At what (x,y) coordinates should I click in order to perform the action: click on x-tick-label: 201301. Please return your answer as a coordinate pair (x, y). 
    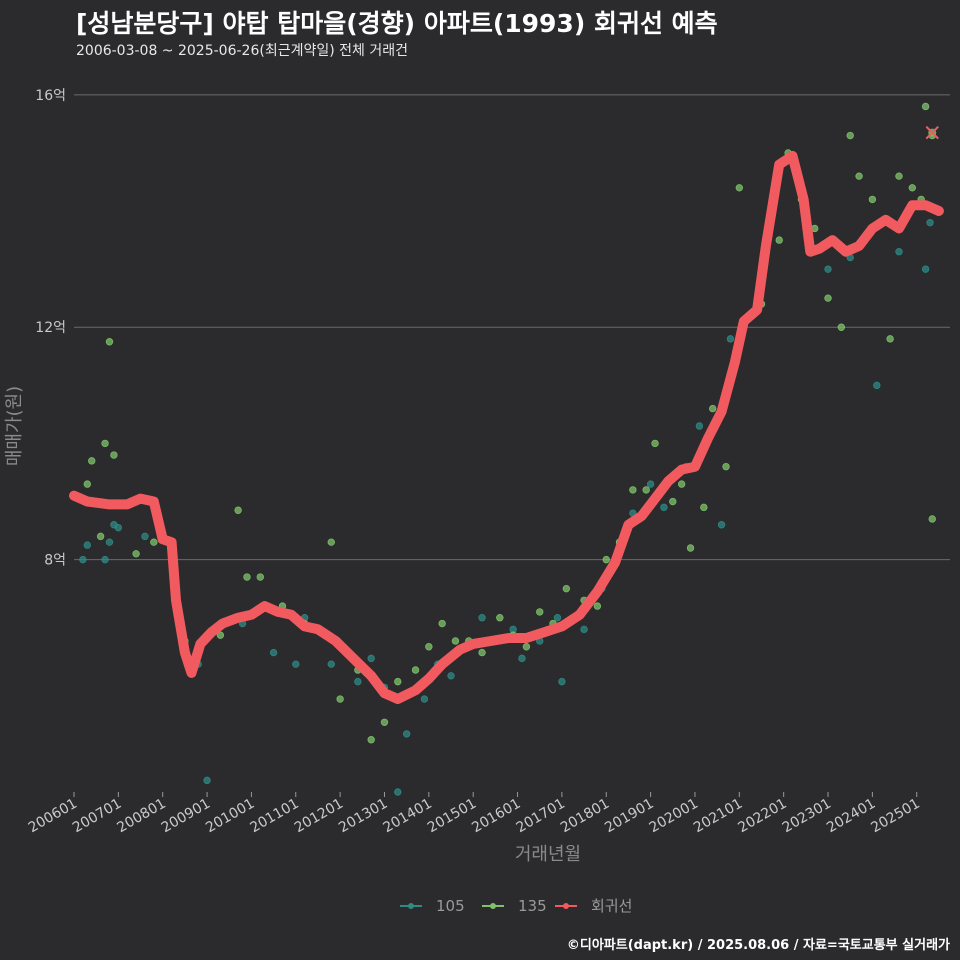
    Looking at the image, I should click on (363, 816).